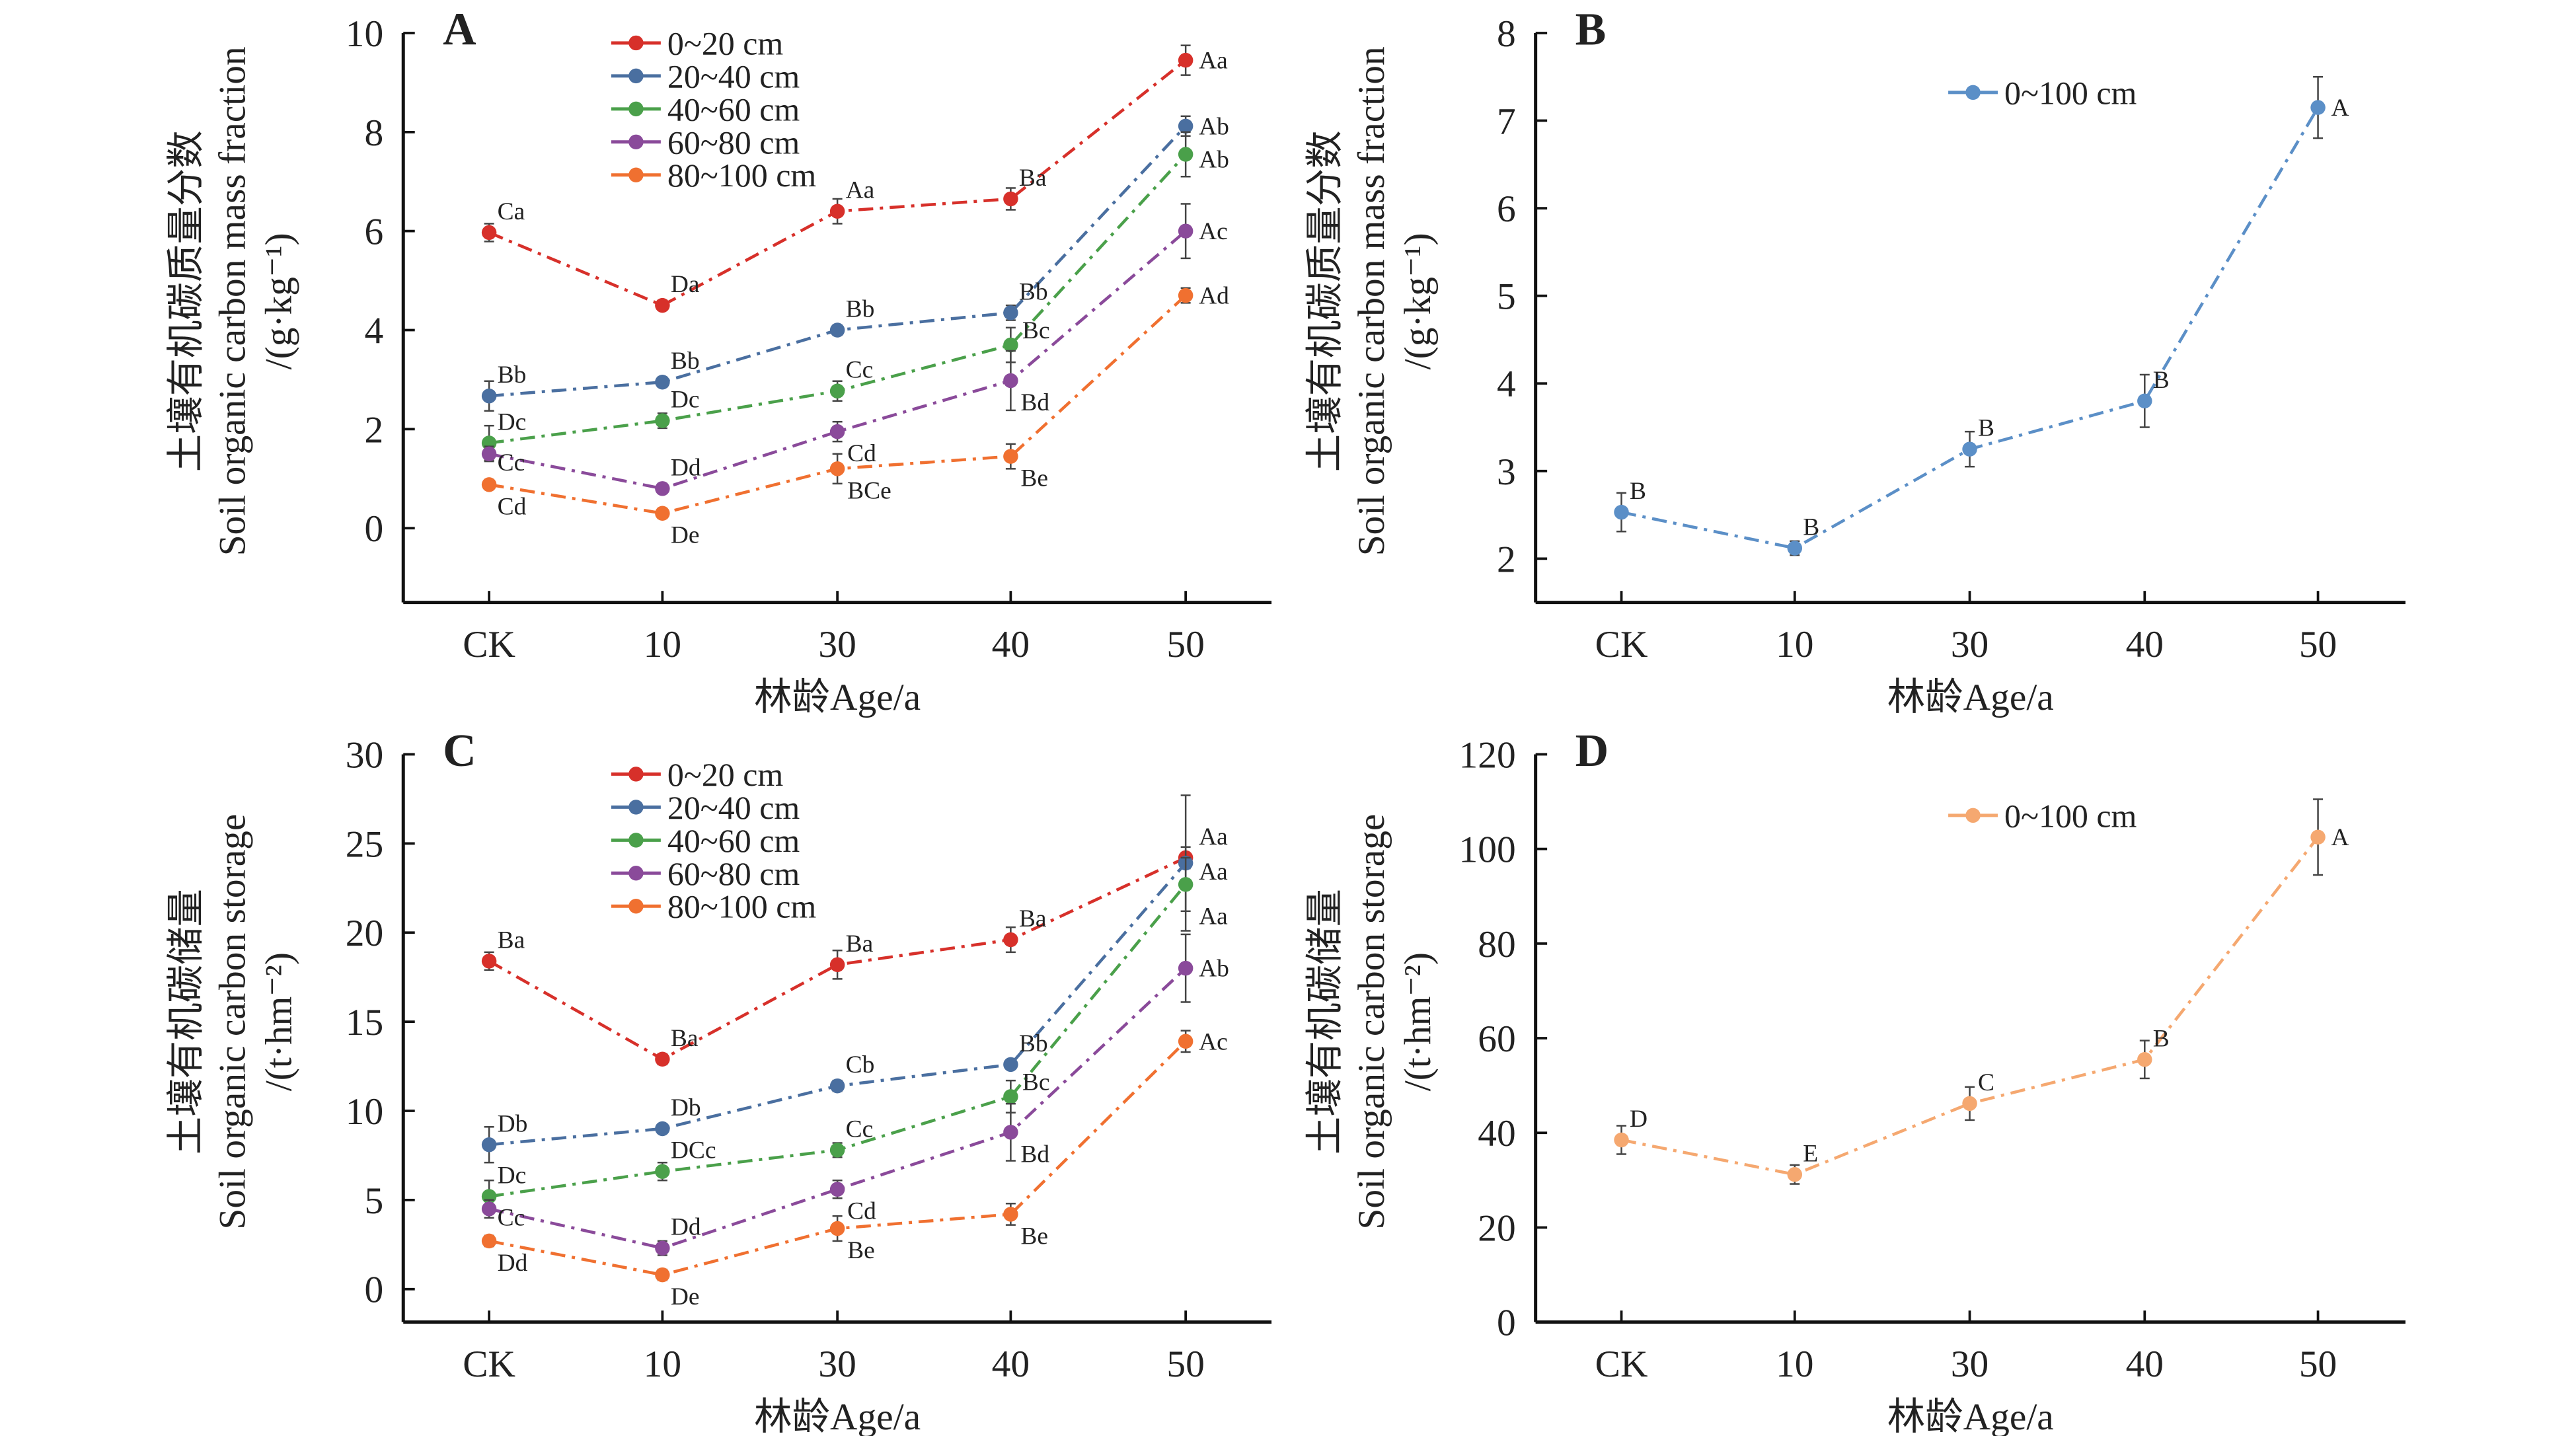 This screenshot has width=2576, height=1436. Describe the element at coordinates (1506, 209) in the screenshot. I see `y-tick-label: 6` at that location.